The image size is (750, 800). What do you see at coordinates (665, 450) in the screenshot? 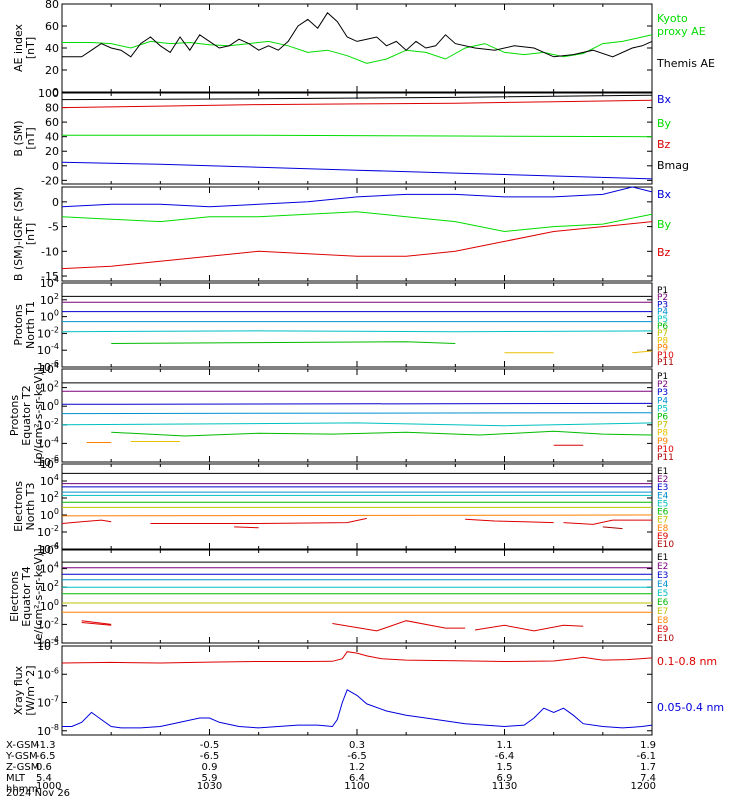
I see `legend-item: P10` at bounding box center [665, 450].